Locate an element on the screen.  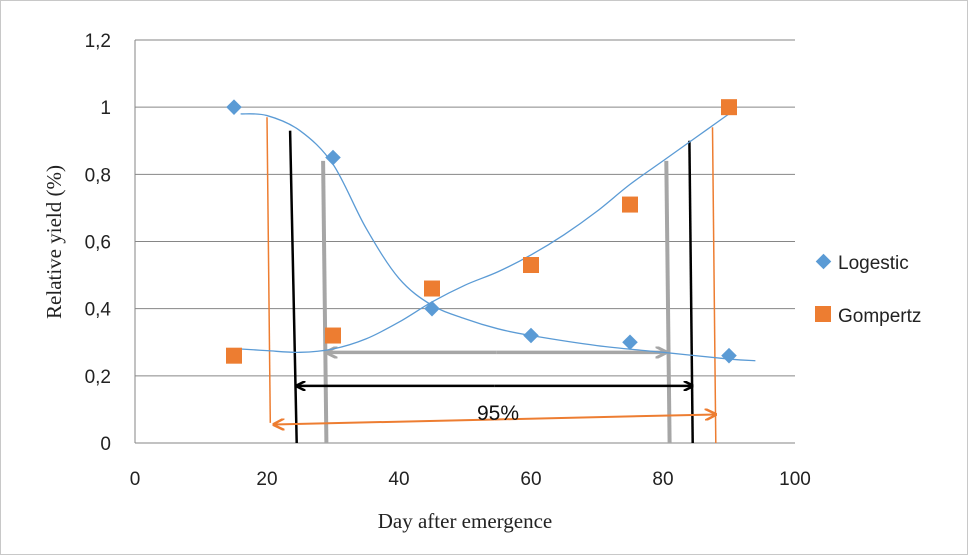
y-tick-label: 0,8 is located at coordinates (98, 175).